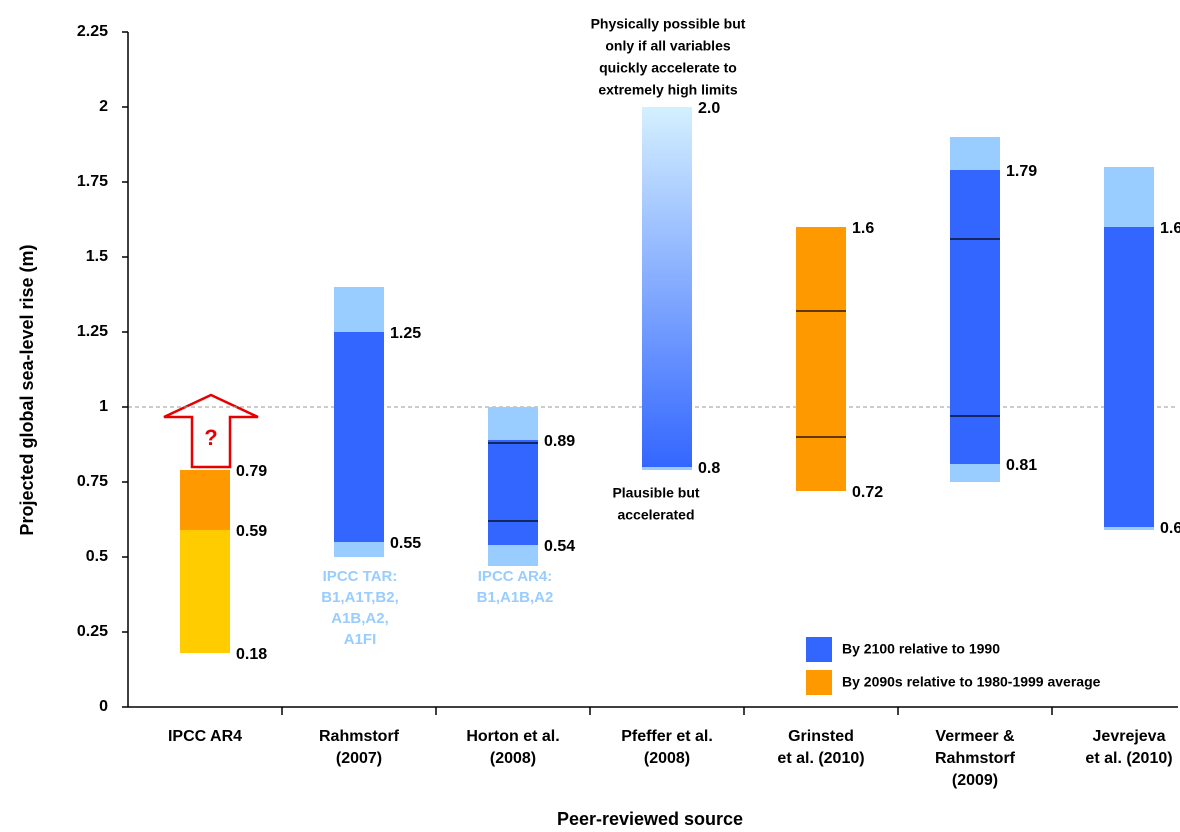  What do you see at coordinates (867, 492) in the screenshot?
I see `value-label: 0.72` at bounding box center [867, 492].